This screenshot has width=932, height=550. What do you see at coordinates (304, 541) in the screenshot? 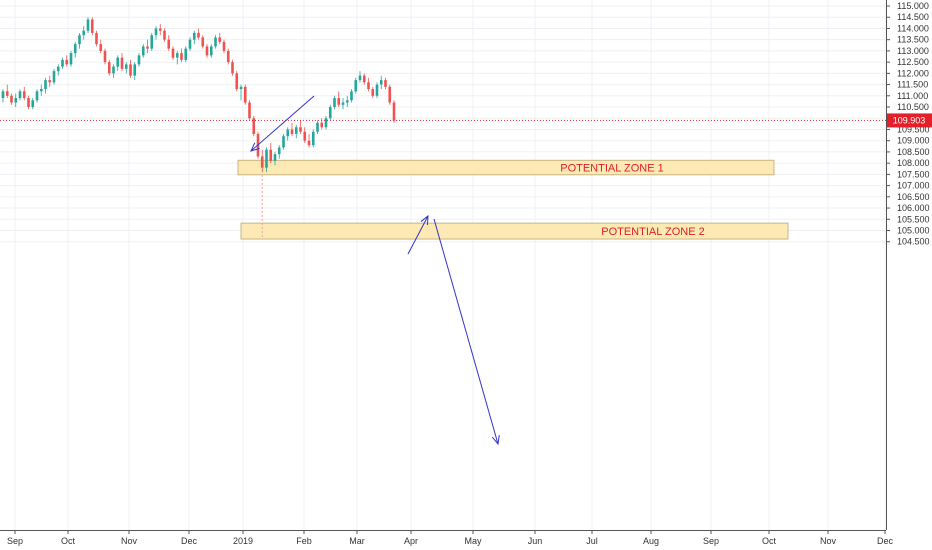
I see `x-tick-label: Feb` at bounding box center [304, 541].